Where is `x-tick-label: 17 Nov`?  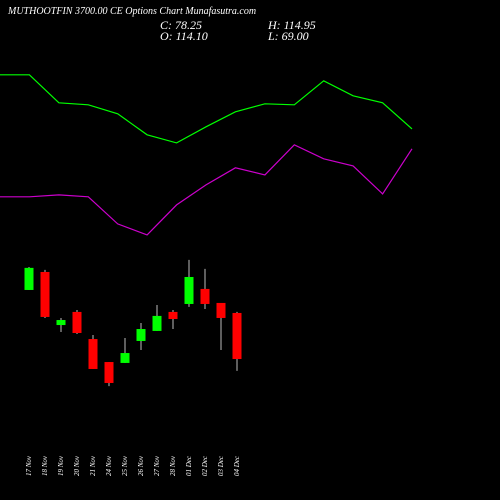 x-tick-label: 17 Nov is located at coordinates (29, 465).